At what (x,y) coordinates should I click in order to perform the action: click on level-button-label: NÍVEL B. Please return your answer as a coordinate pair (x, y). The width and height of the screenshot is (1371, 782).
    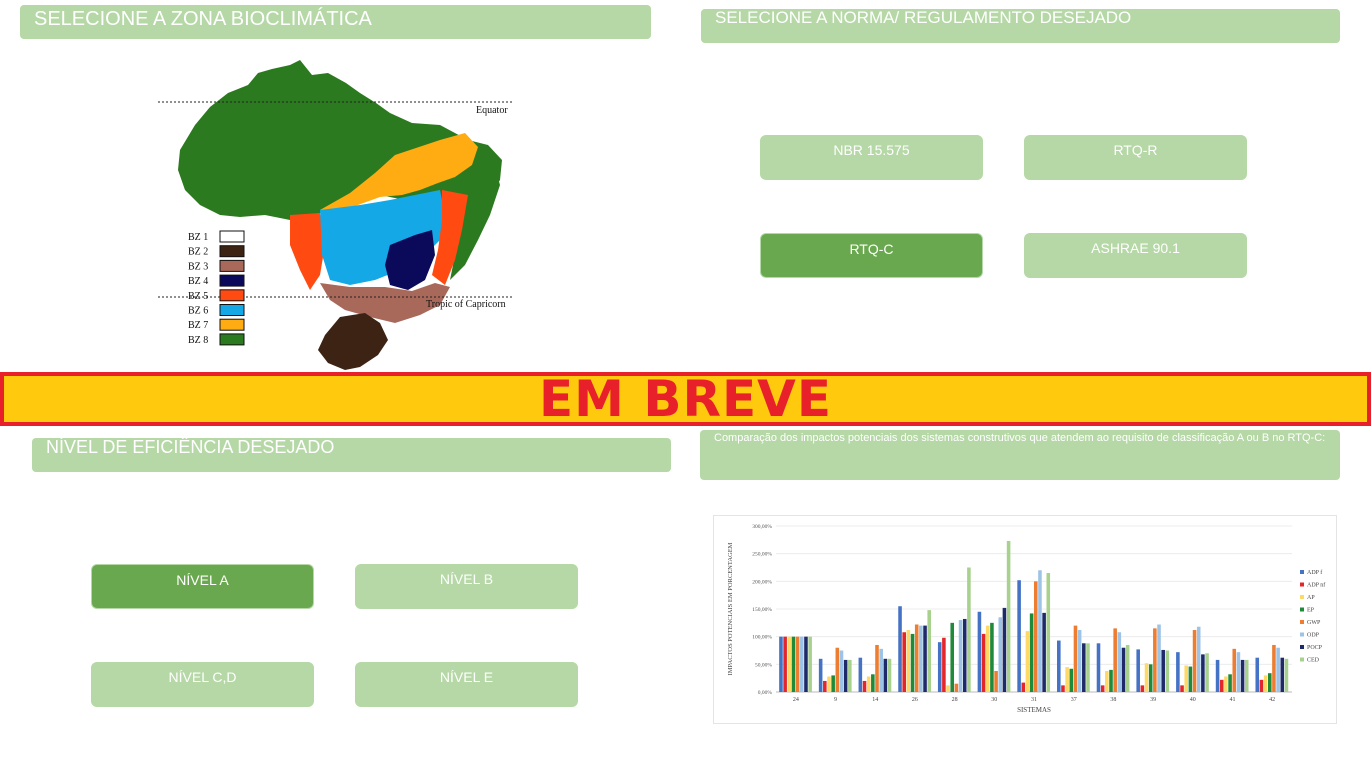
    Looking at the image, I should click on (466, 579).